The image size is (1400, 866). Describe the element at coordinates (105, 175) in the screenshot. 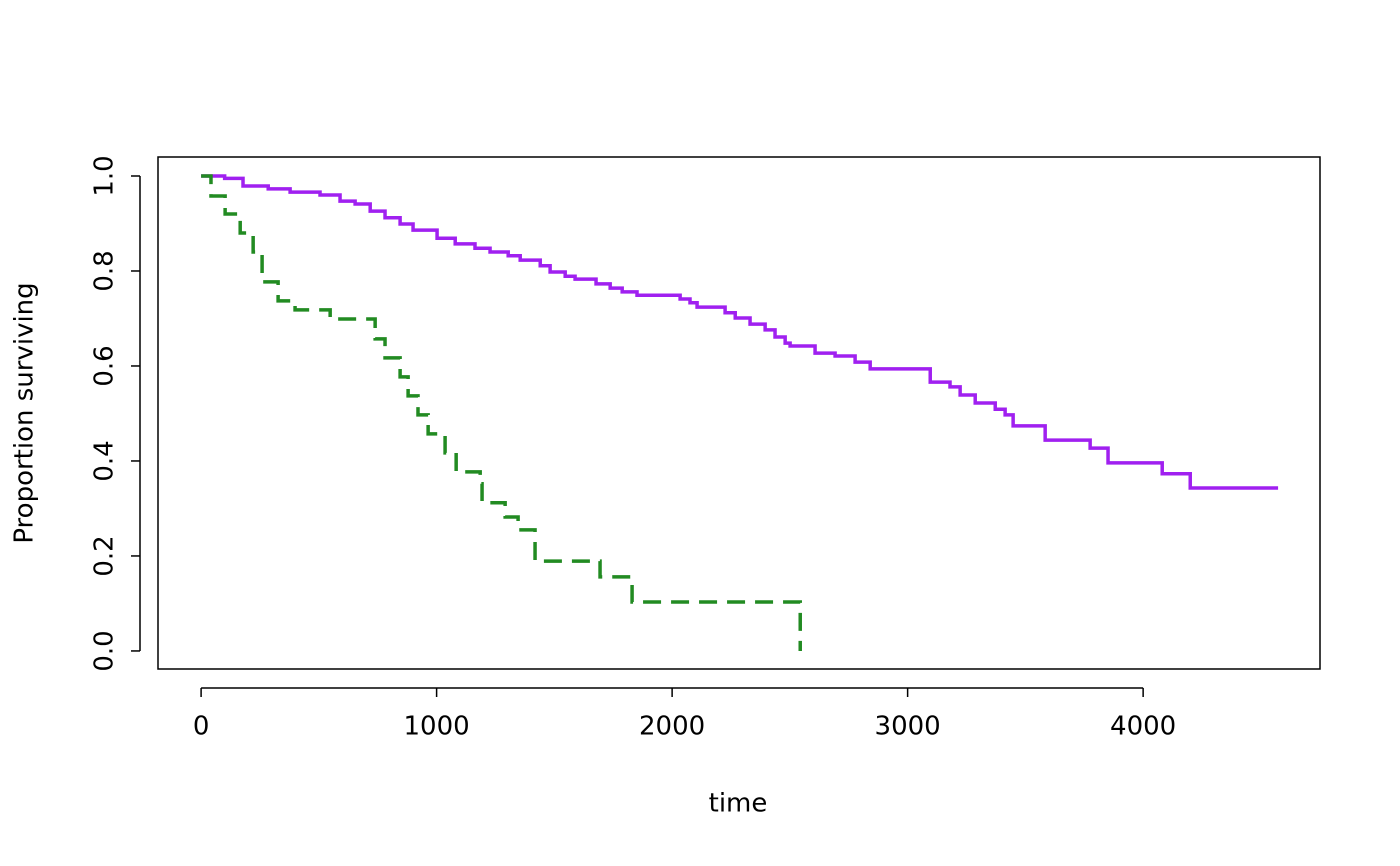

I see `y-tick-label: 1.0` at that location.